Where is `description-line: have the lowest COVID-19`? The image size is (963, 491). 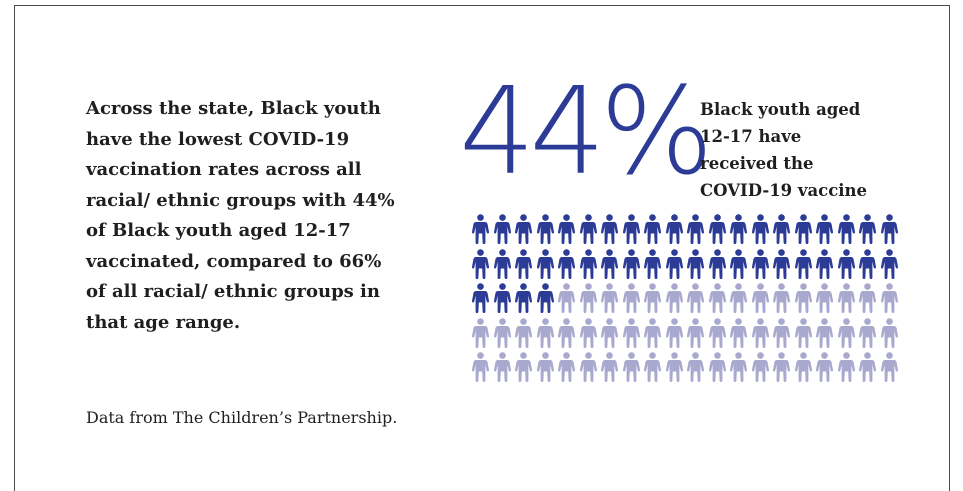 description-line: have the lowest COVID-19 is located at coordinates (218, 139).